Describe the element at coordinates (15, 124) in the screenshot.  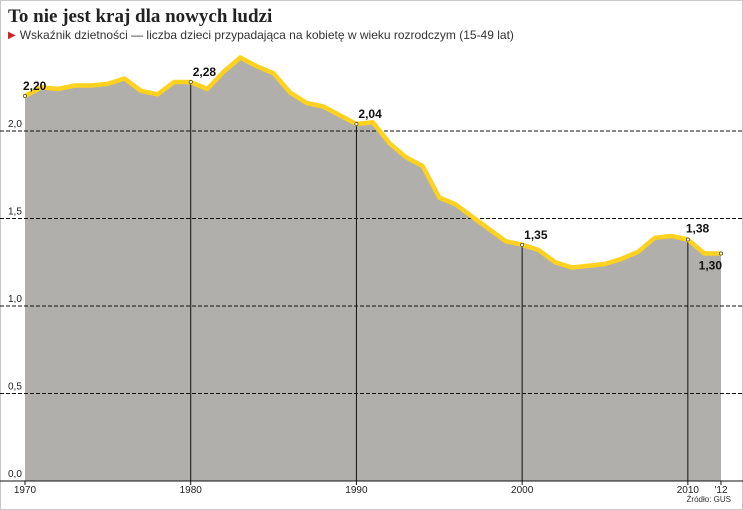
I see `y-tick-label: 2,0` at that location.